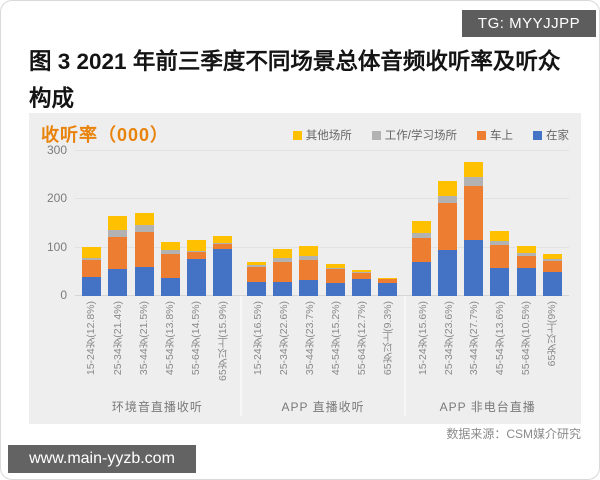  I want to click on category-label: 25-34岁(22.6%), so click(284, 348).